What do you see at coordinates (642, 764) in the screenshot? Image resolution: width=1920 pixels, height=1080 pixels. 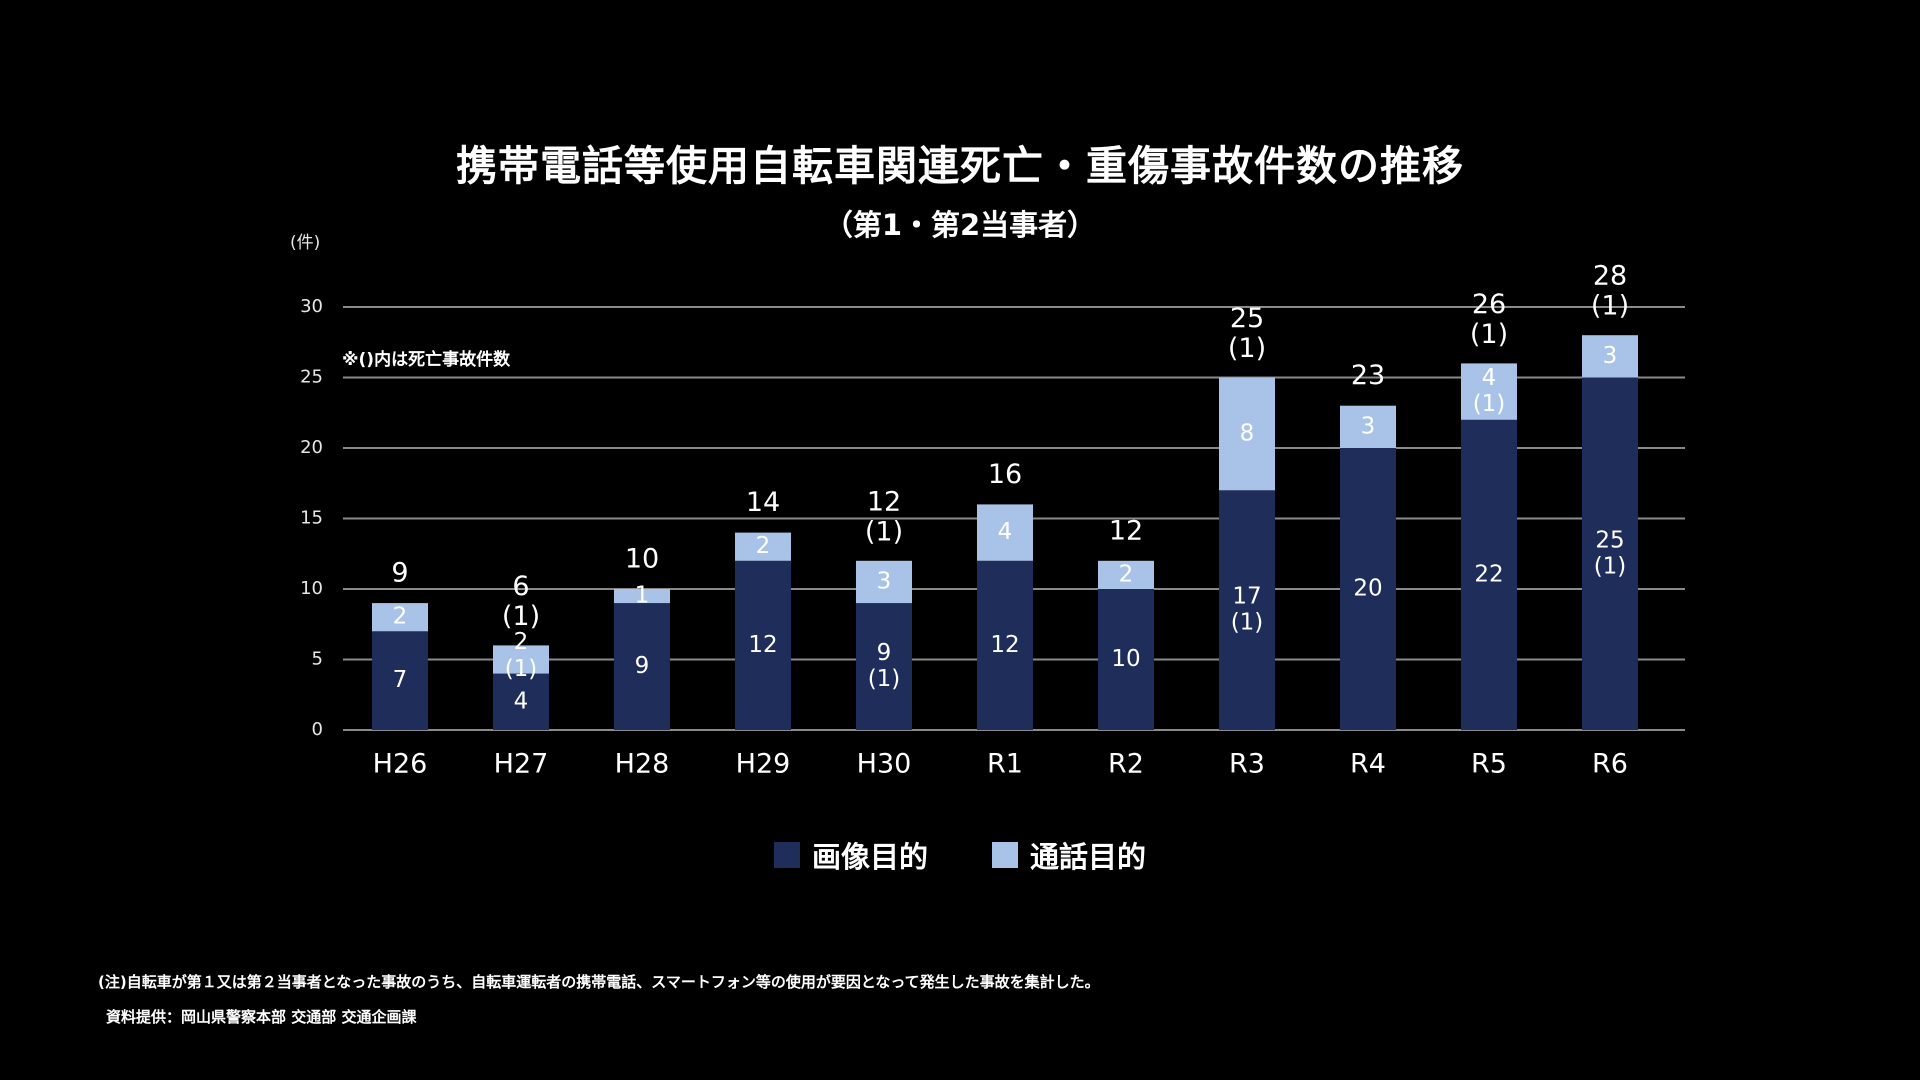 I see `x-tick-label: H28` at bounding box center [642, 764].